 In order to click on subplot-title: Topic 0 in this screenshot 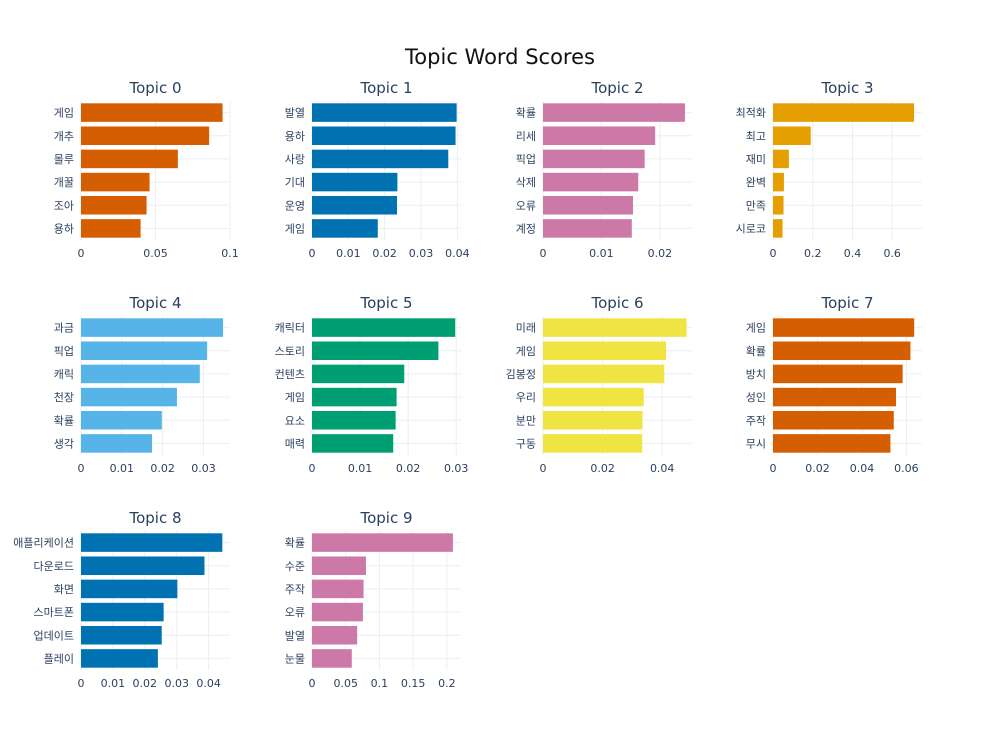, I will do `click(154, 88)`.